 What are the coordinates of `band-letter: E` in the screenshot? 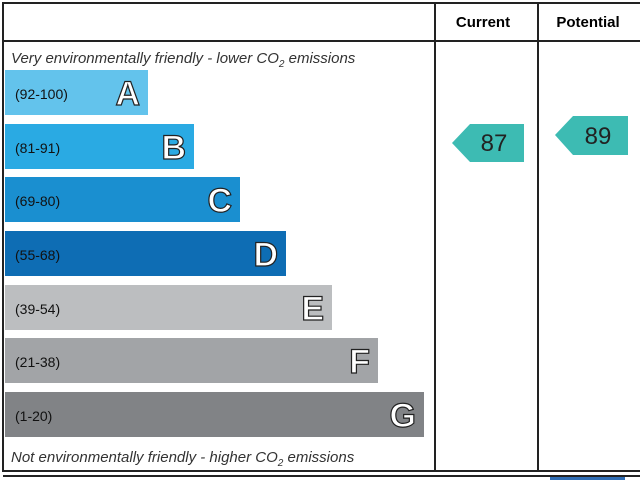 It's located at (312, 309).